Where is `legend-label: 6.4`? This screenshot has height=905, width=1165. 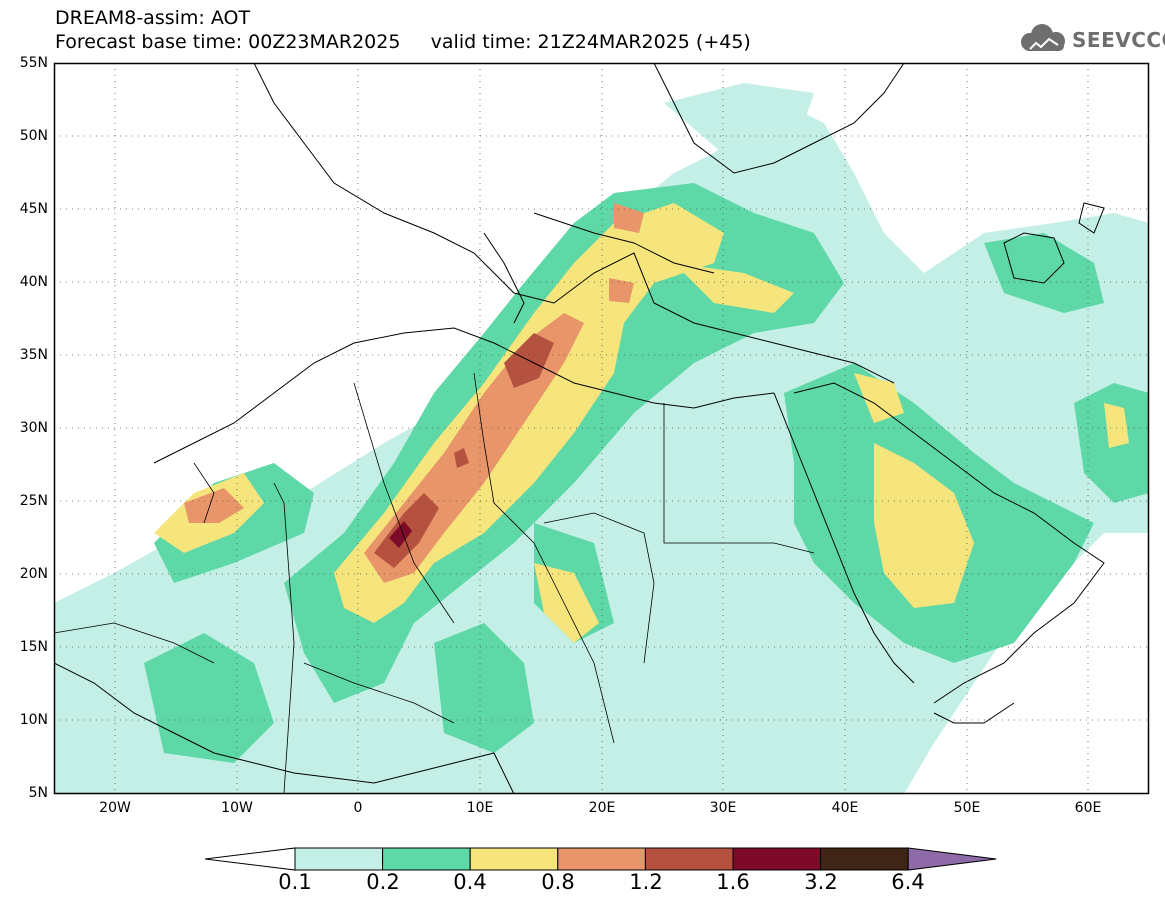
legend-label: 6.4 is located at coordinates (908, 882).